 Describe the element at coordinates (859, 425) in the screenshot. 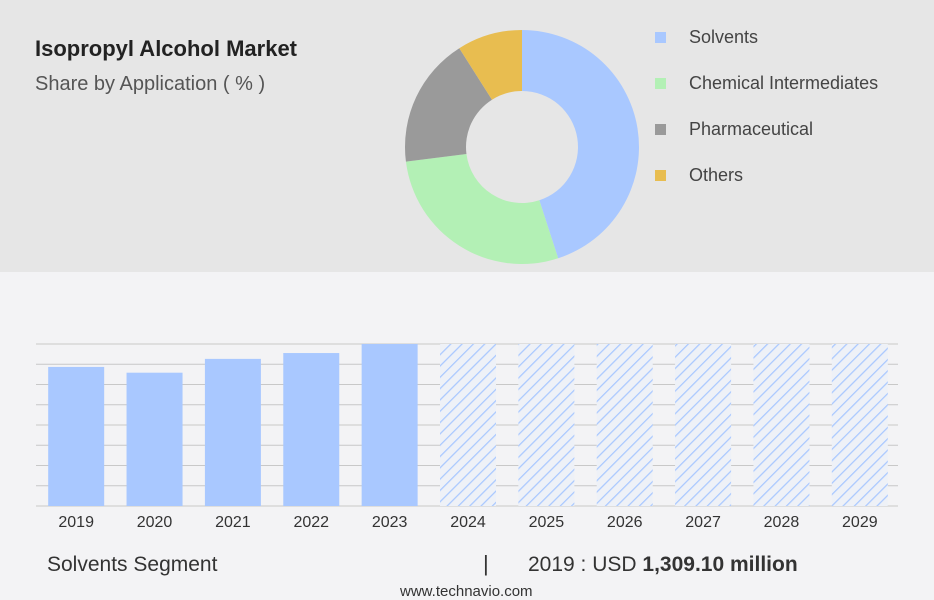

I see `bar-2029` at that location.